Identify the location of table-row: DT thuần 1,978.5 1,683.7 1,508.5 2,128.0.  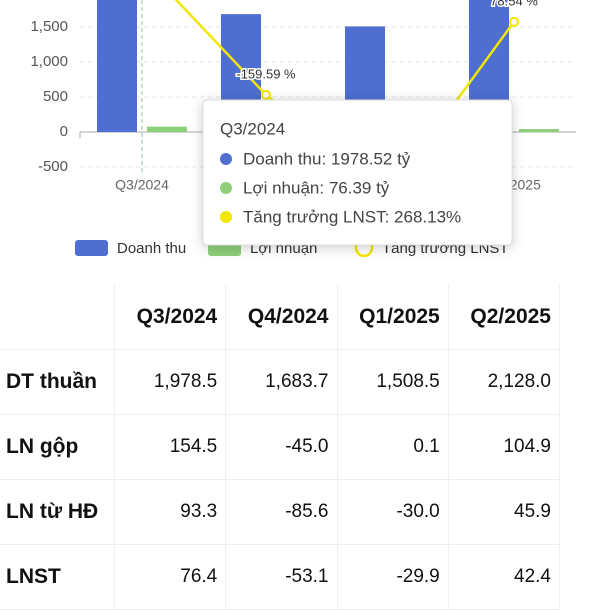
(280, 382).